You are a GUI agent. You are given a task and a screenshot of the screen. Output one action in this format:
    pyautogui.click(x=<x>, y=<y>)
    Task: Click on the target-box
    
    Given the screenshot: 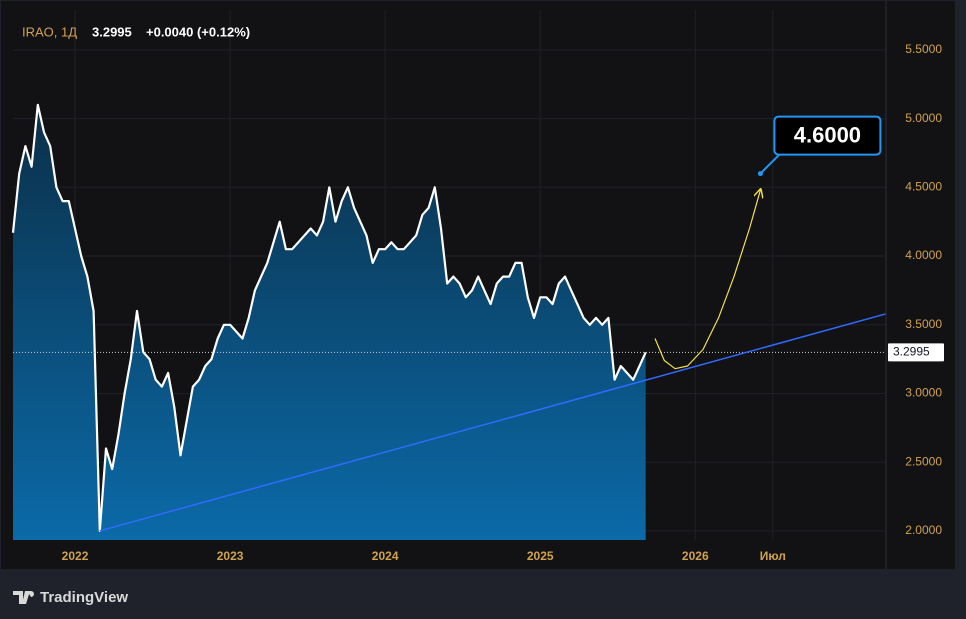 What is the action you would take?
    pyautogui.click(x=827, y=135)
    